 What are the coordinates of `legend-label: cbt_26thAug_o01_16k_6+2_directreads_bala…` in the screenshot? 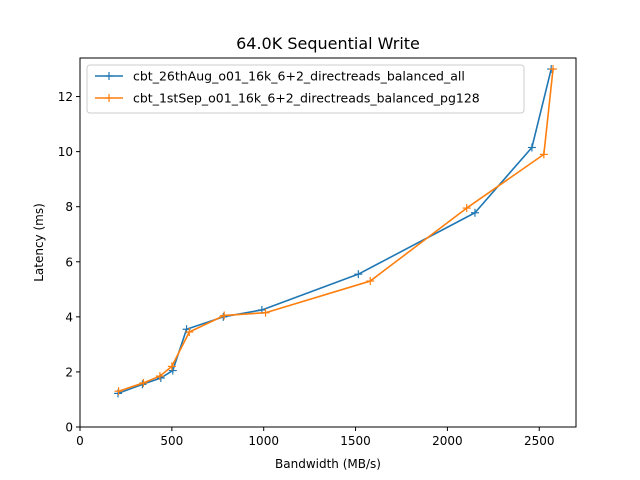 It's located at (299, 76).